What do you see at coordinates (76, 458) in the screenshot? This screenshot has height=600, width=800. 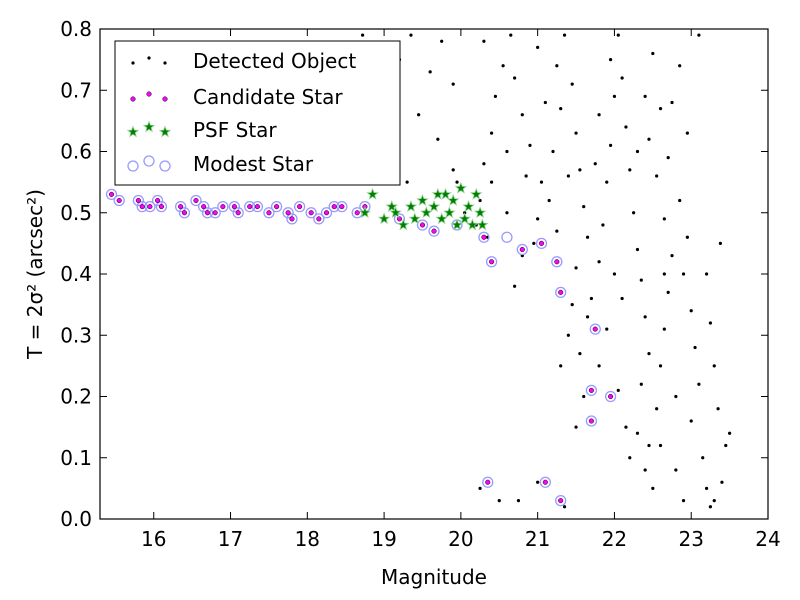 I see `y-tick-label: 0.1` at bounding box center [76, 458].